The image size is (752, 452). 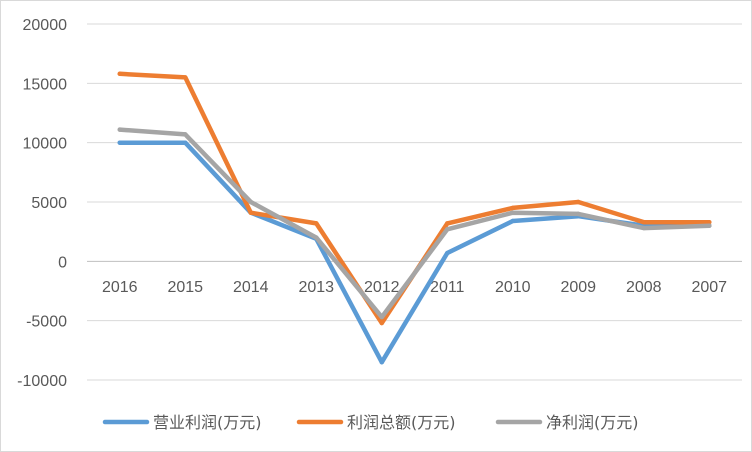 I want to click on legend-item: 利润总额(万元), so click(x=376, y=422).